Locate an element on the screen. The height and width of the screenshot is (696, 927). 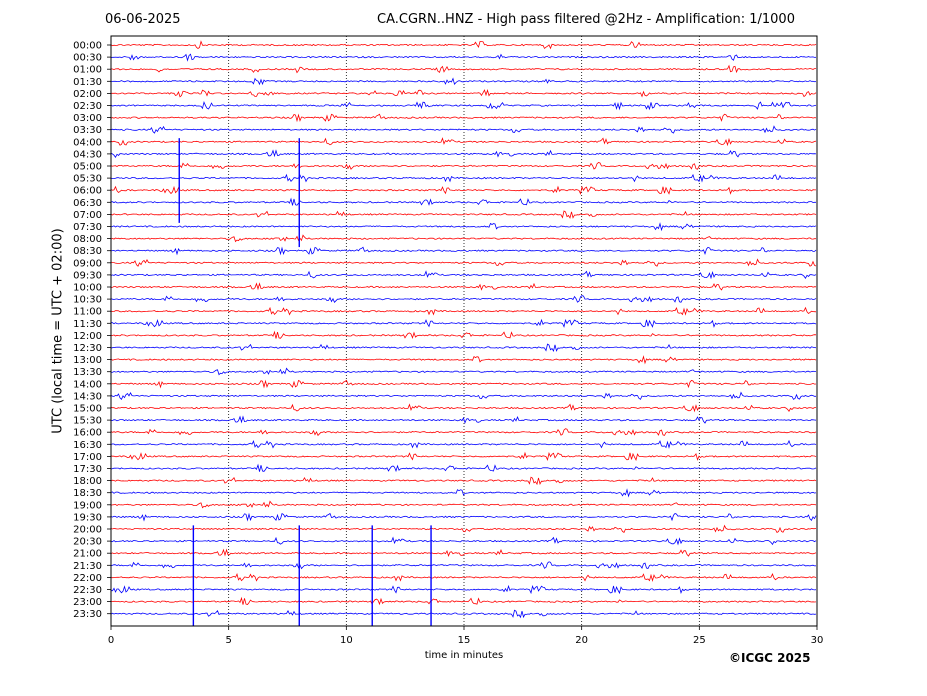
trace-00:00 is located at coordinates (463, 45).